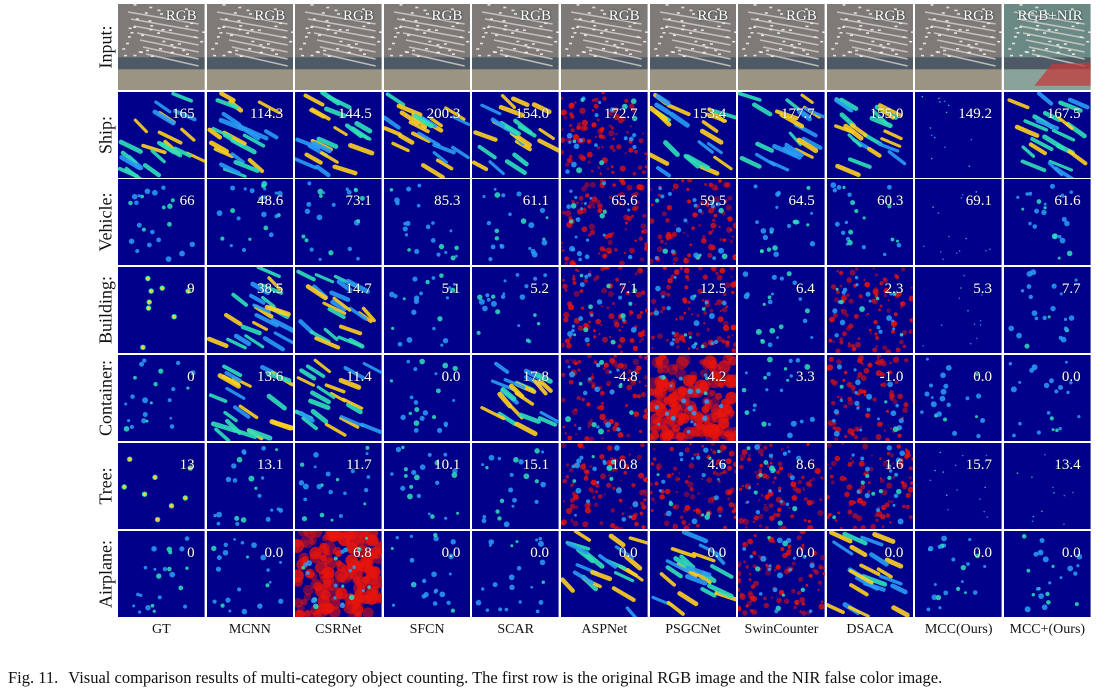  I want to click on count-value: 7.1, so click(628, 289).